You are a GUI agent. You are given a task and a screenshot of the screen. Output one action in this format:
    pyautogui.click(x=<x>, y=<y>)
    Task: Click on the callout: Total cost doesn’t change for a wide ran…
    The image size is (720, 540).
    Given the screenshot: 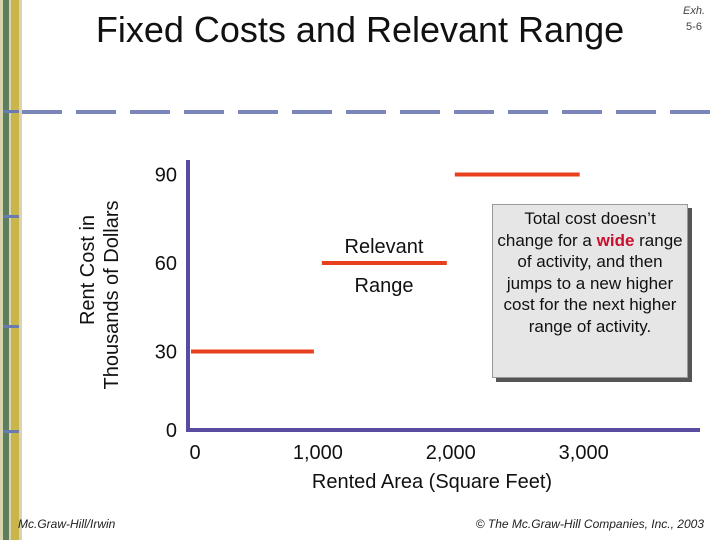 What is the action you would take?
    pyautogui.click(x=590, y=291)
    